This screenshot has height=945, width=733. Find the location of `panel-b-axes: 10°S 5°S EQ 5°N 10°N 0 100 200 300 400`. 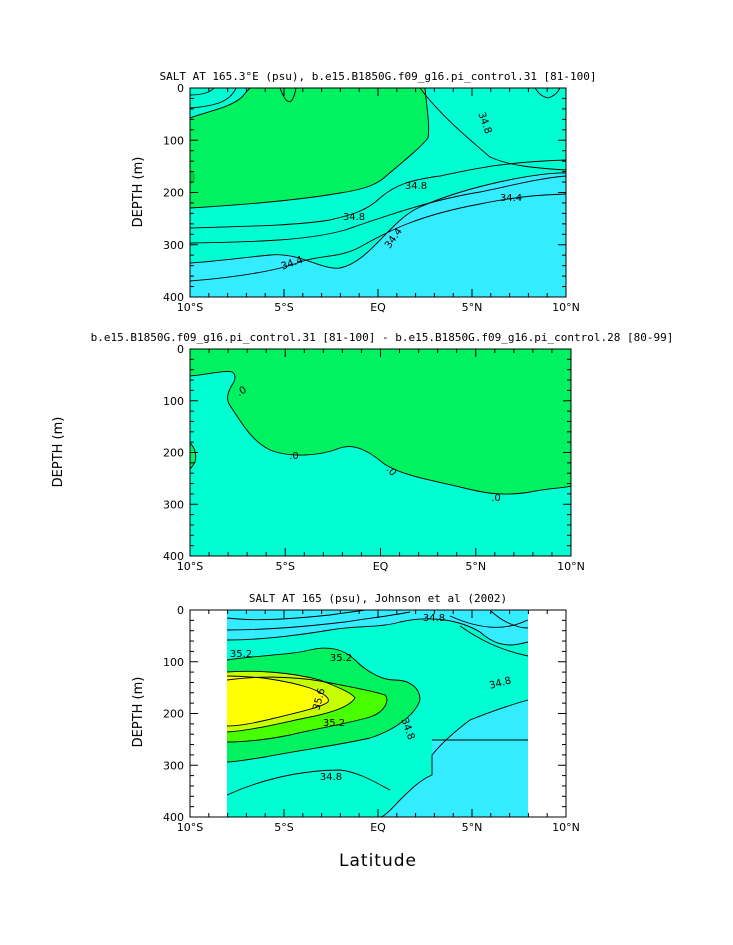

panel-b-axes: 10°S 5°S EQ 5°N 10°N 0 100 200 300 400 is located at coordinates (374, 458).